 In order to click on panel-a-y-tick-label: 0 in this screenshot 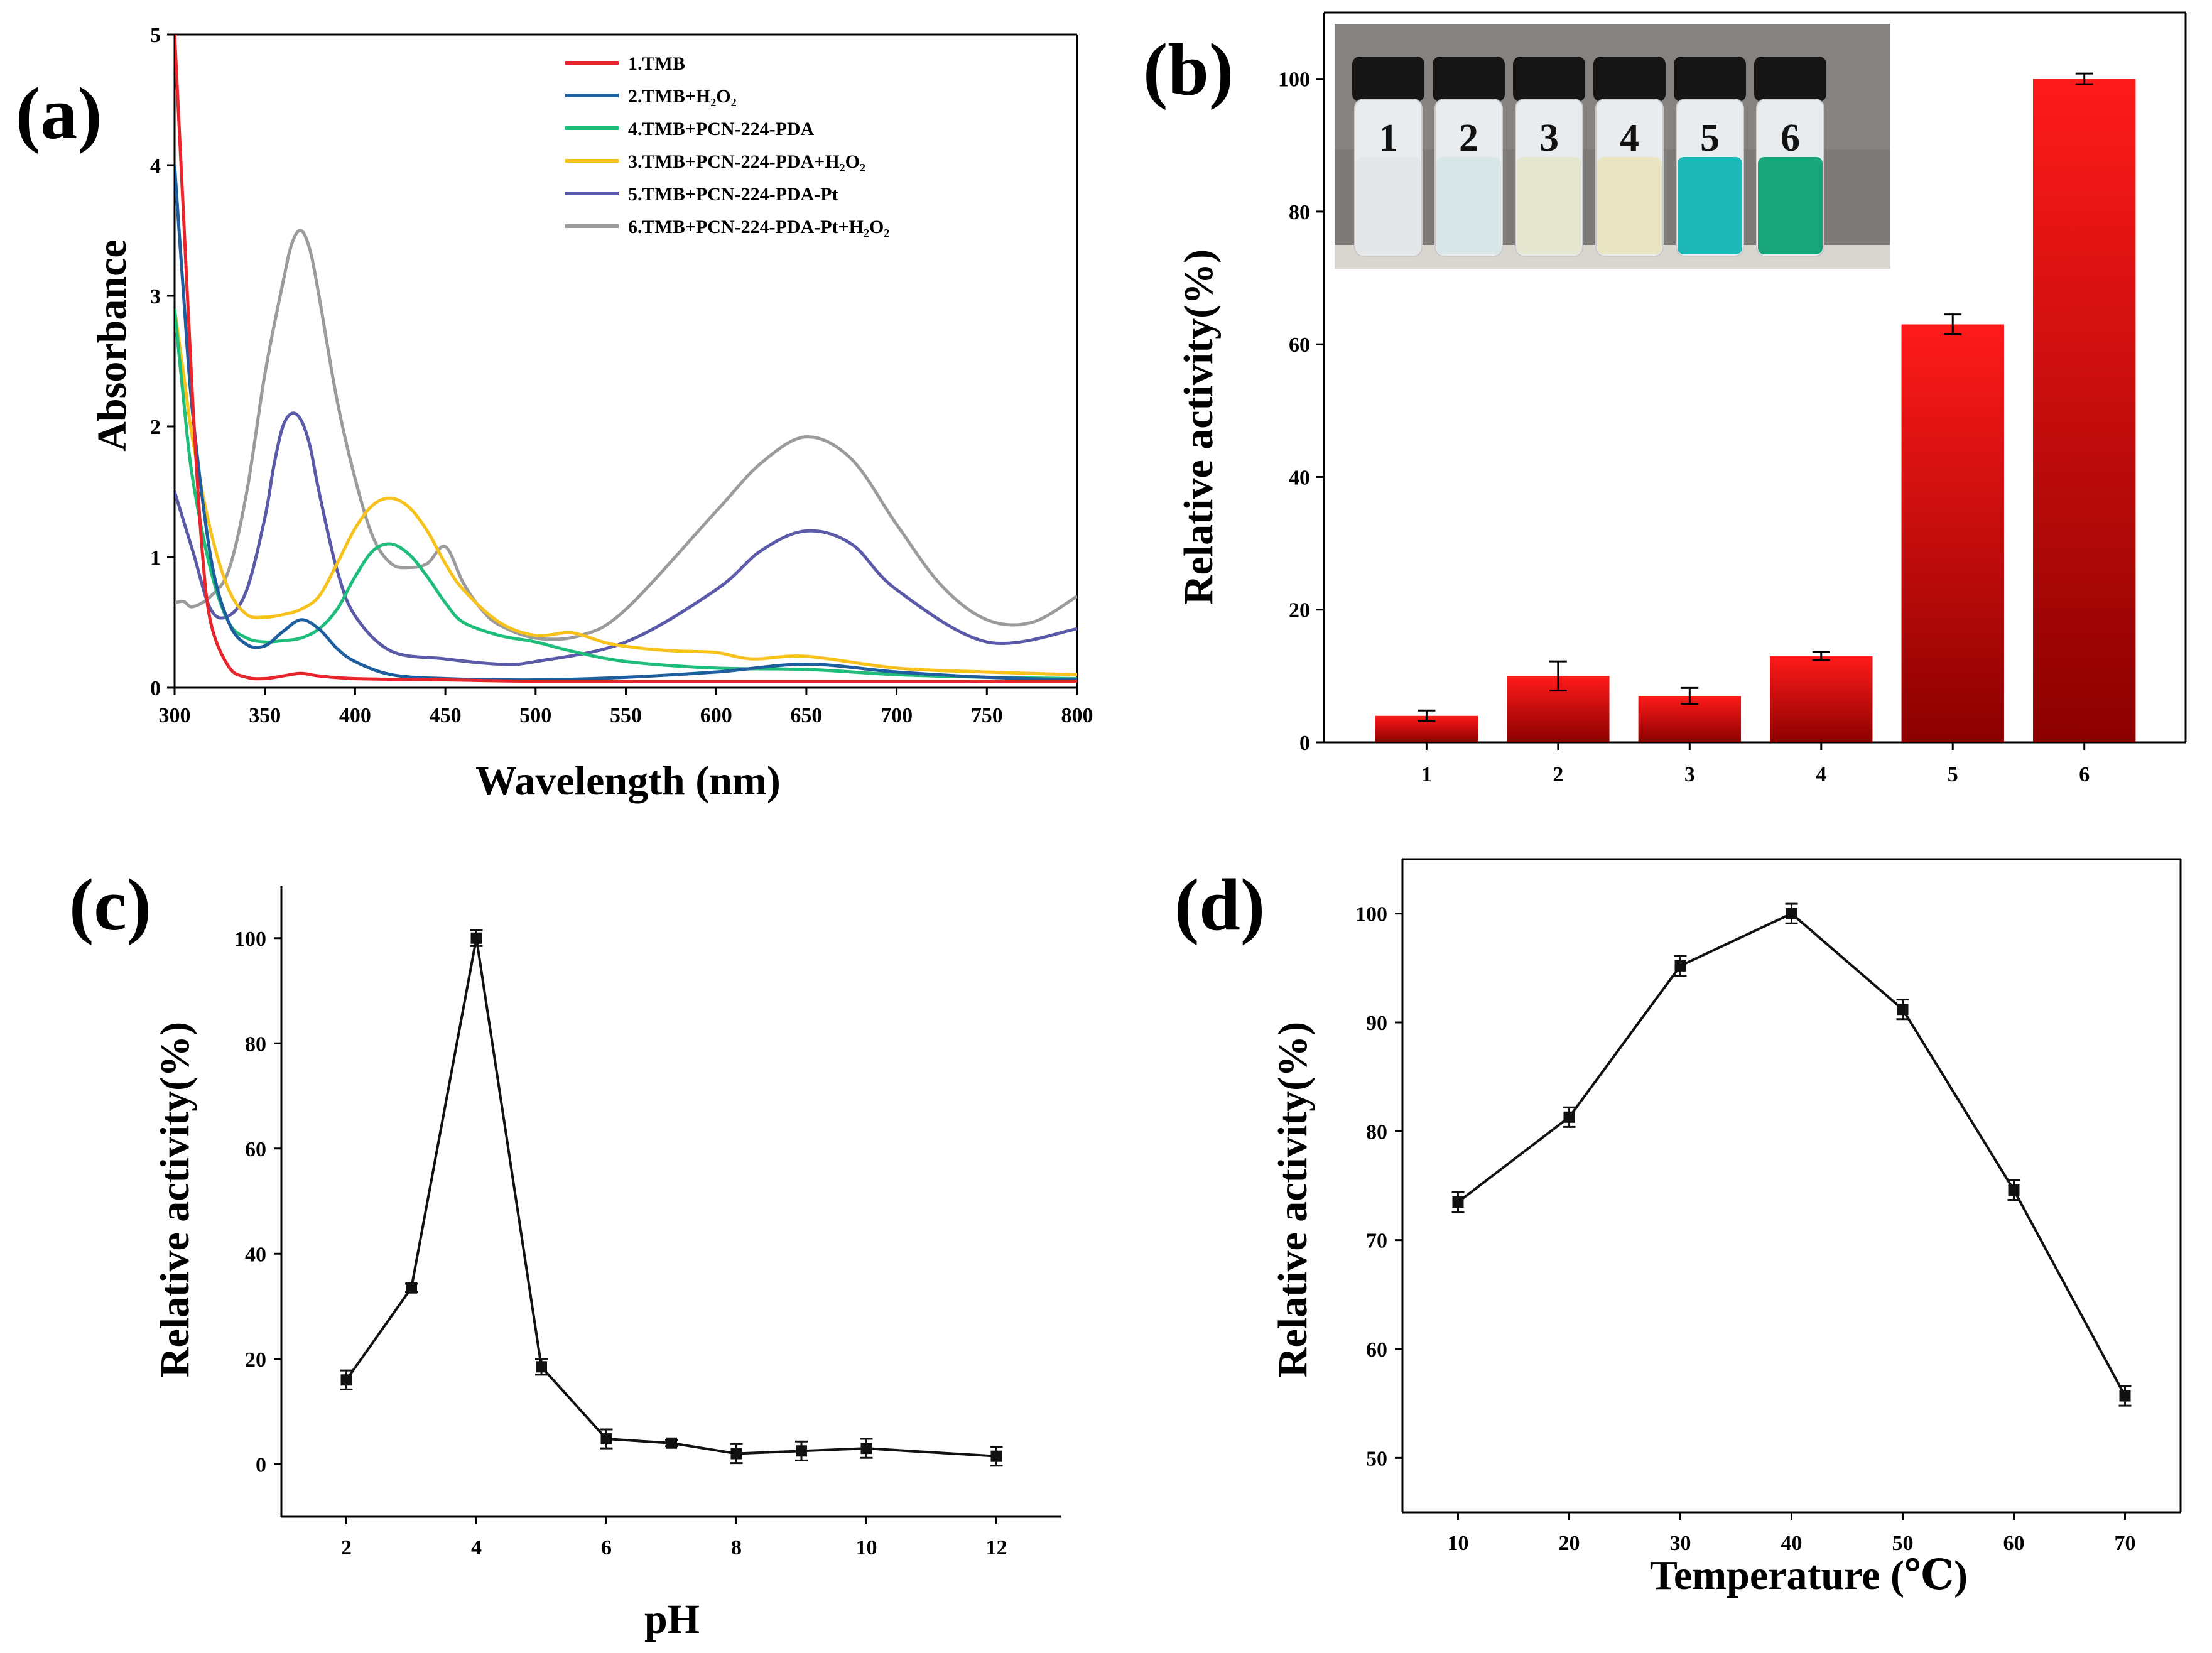, I will do `click(155, 688)`.